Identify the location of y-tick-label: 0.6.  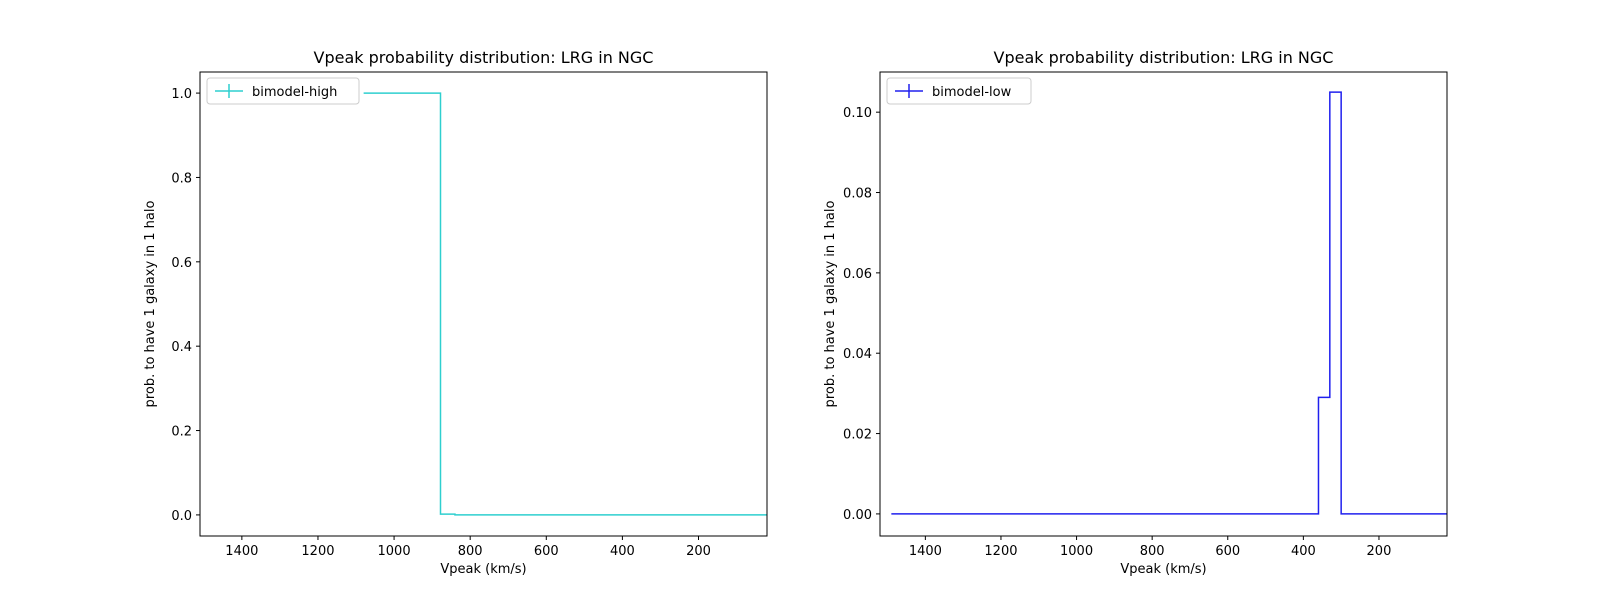
(181, 263).